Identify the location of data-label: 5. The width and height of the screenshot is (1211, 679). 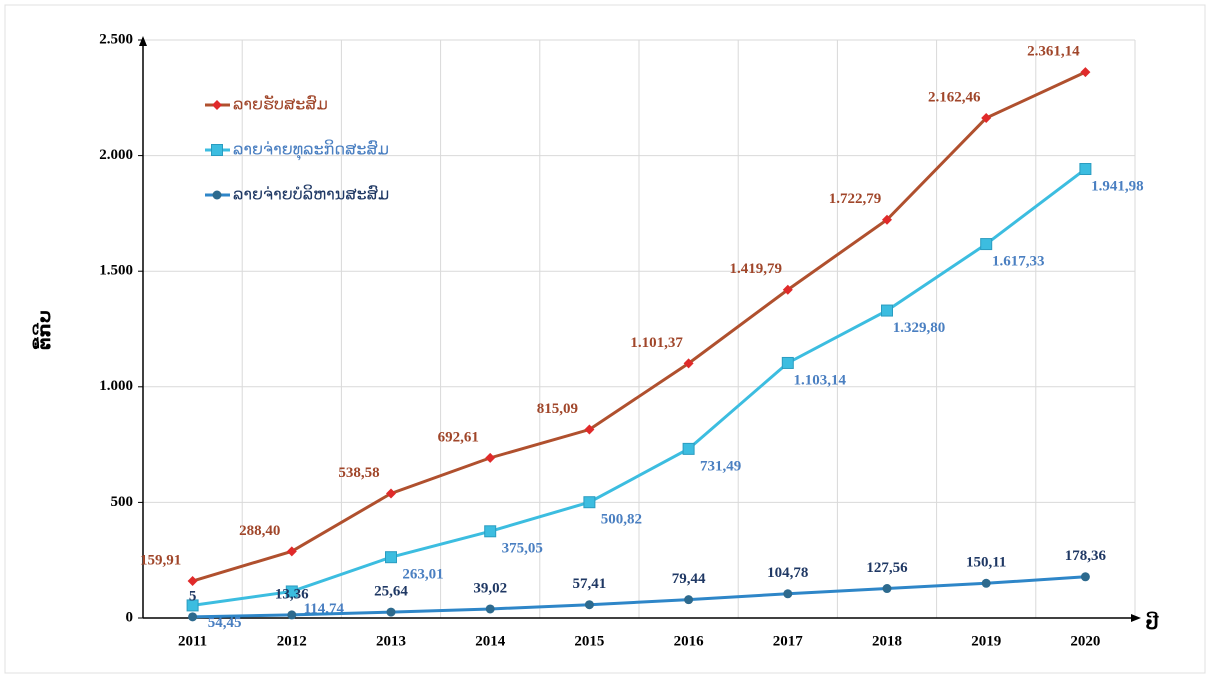
(193, 596).